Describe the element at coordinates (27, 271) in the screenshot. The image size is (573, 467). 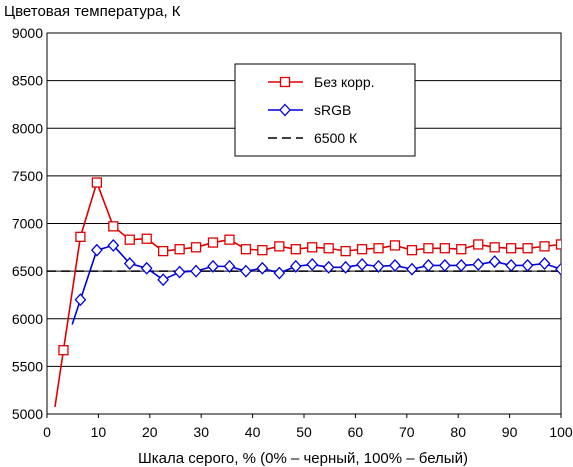
I see `y-tick-label: 6500` at that location.